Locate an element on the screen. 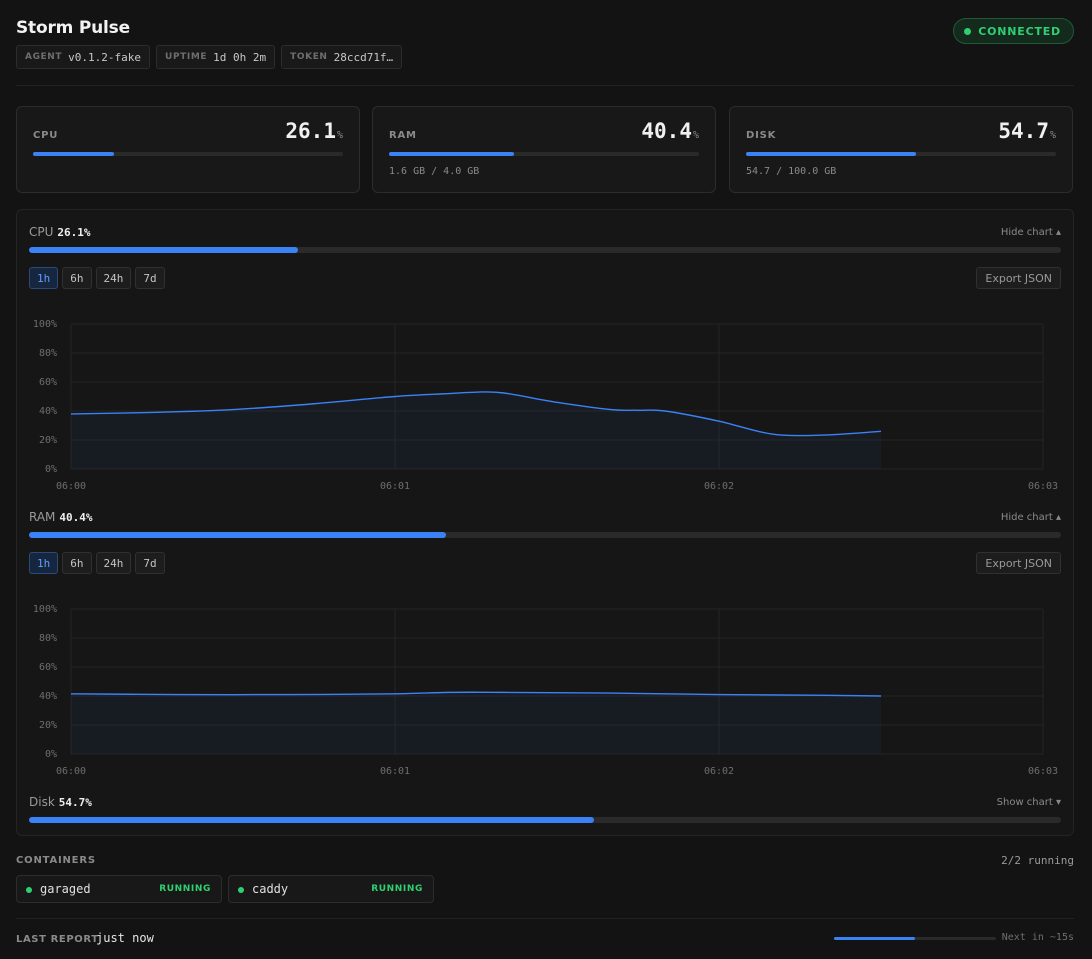 The width and height of the screenshot is (1092, 959). next-report-countdown: Next in ~15s is located at coordinates (1037, 937).